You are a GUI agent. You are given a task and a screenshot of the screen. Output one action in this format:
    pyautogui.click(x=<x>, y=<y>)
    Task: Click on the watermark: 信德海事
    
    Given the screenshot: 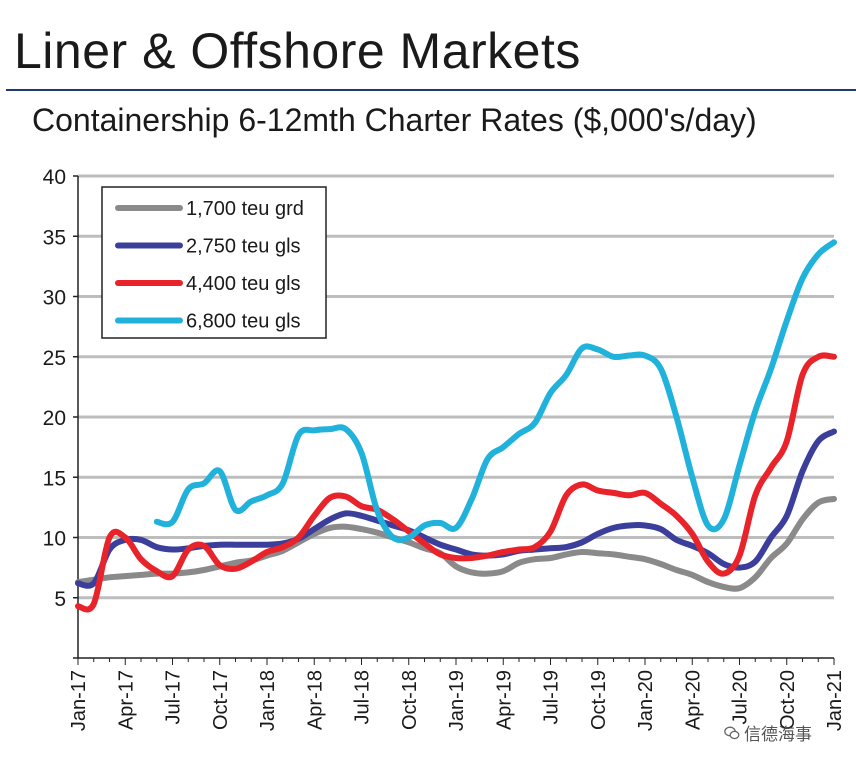 What is the action you would take?
    pyautogui.click(x=768, y=732)
    